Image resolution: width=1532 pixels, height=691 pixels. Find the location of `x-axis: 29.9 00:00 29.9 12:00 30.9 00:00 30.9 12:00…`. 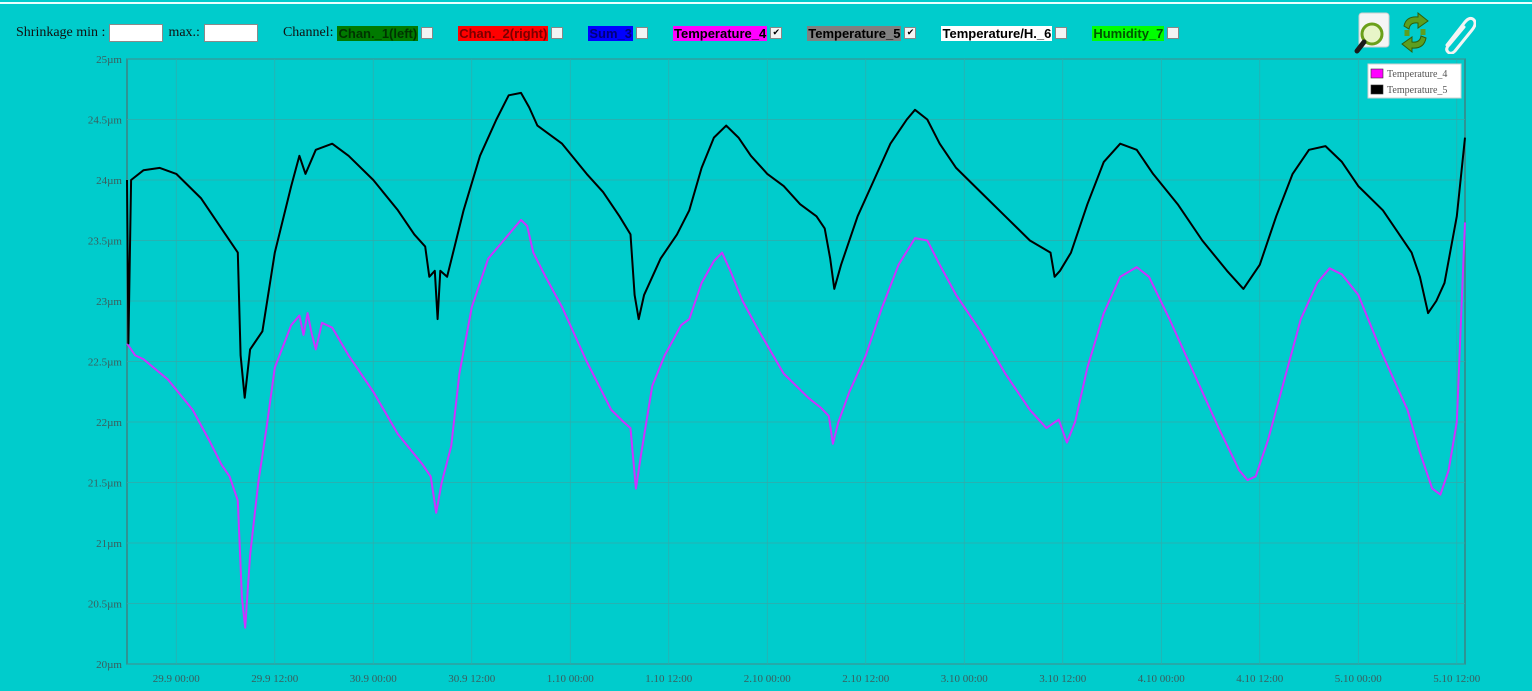

x-axis: 29.9 00:00 29.9 12:00 30.9 00:00 30.9 12:00… is located at coordinates (817, 679).